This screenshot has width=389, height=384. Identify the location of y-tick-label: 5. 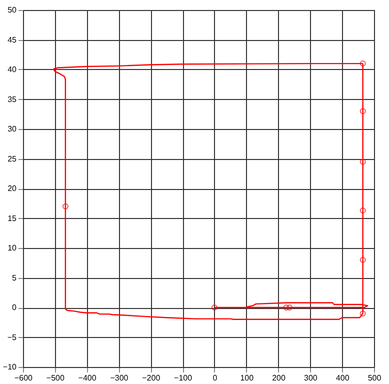
(15, 277).